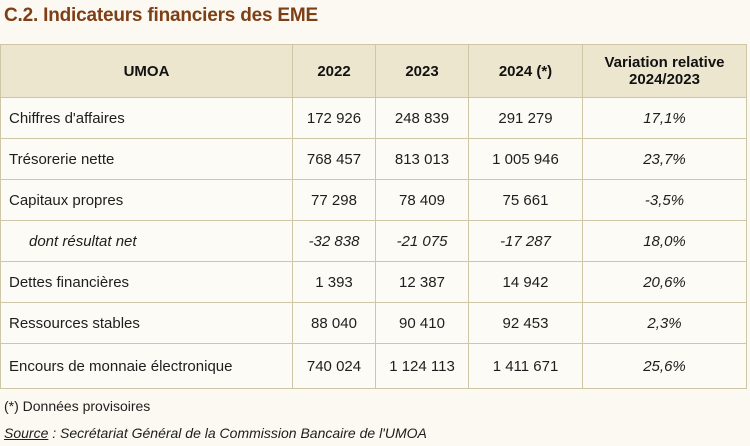 The width and height of the screenshot is (750, 446). What do you see at coordinates (334, 159) in the screenshot?
I see `value-2022: 768 457` at bounding box center [334, 159].